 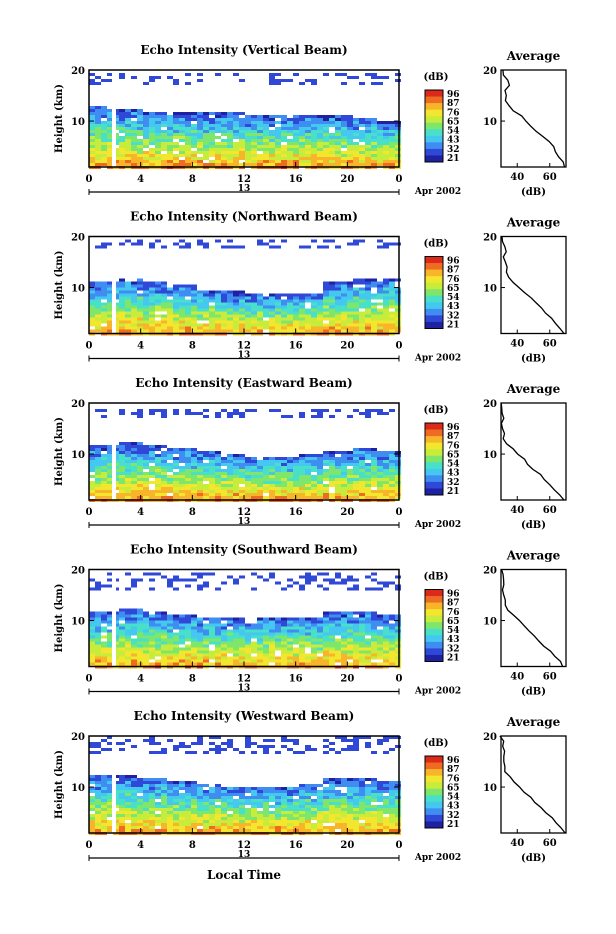 I want to click on y-axis-label: Height (km), so click(x=59, y=118).